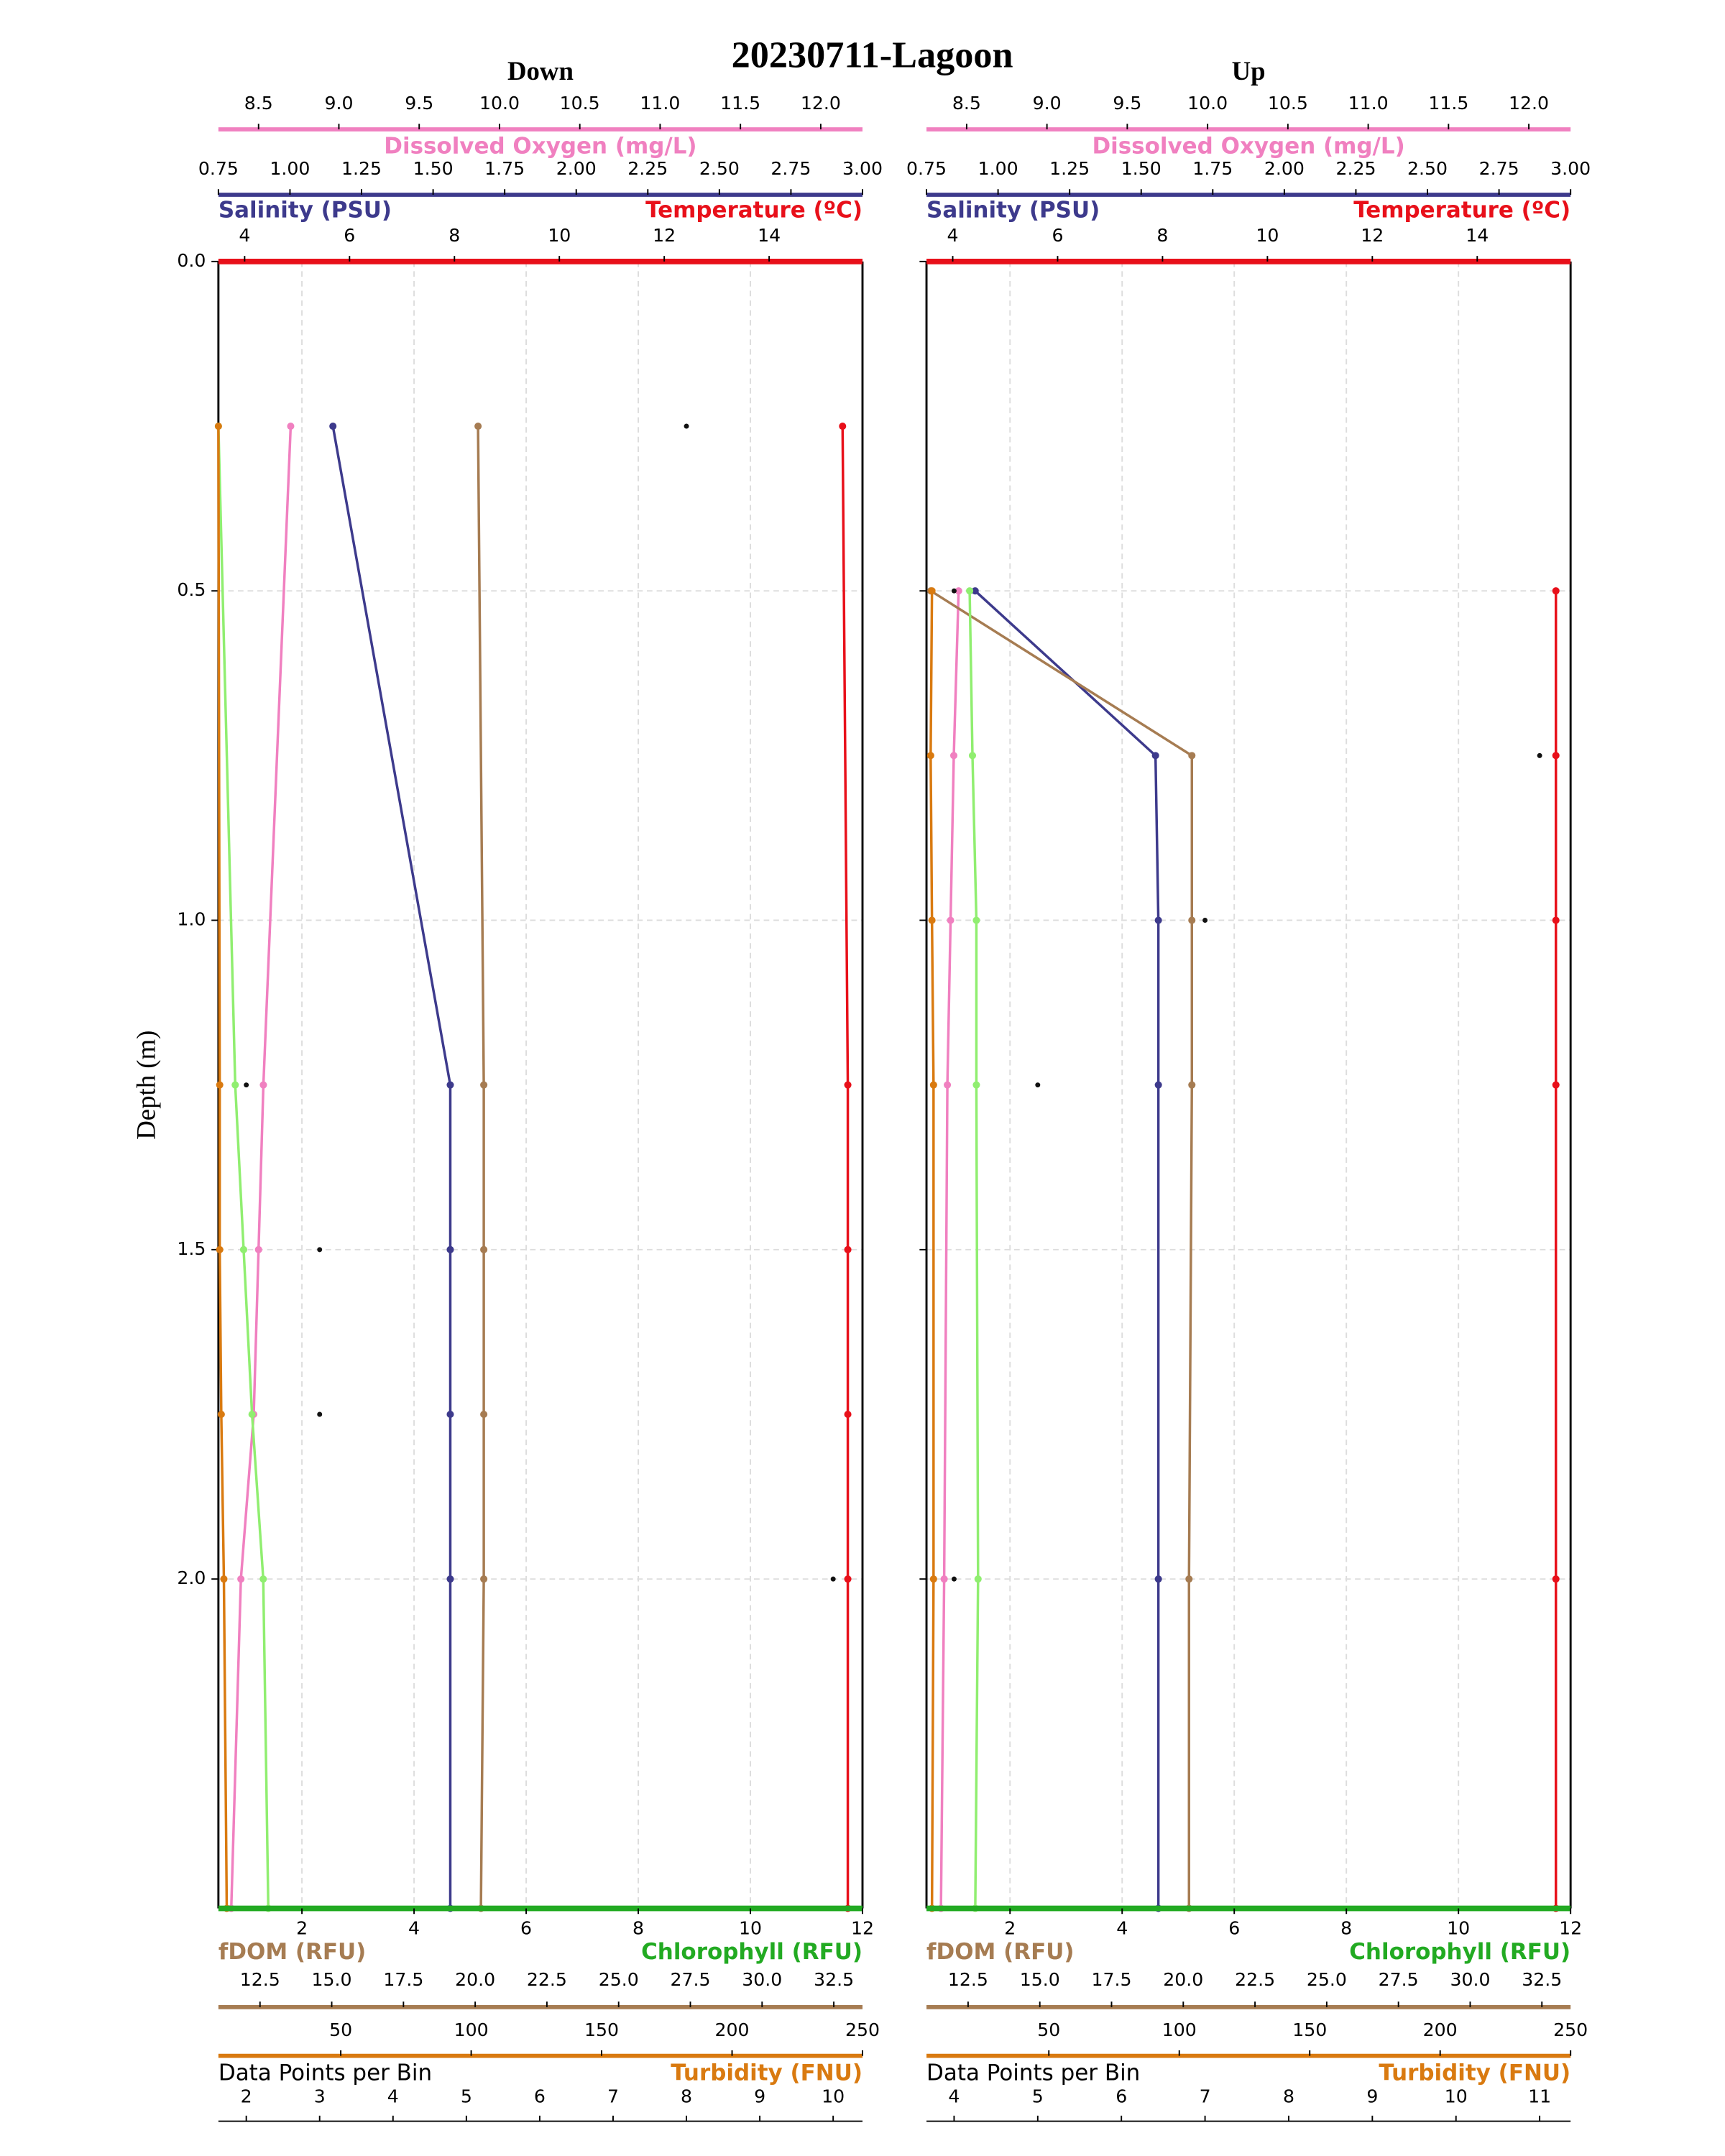 The width and height of the screenshot is (1725, 2156). What do you see at coordinates (433, 168) in the screenshot?
I see `x-tick-label: 1.50` at bounding box center [433, 168].